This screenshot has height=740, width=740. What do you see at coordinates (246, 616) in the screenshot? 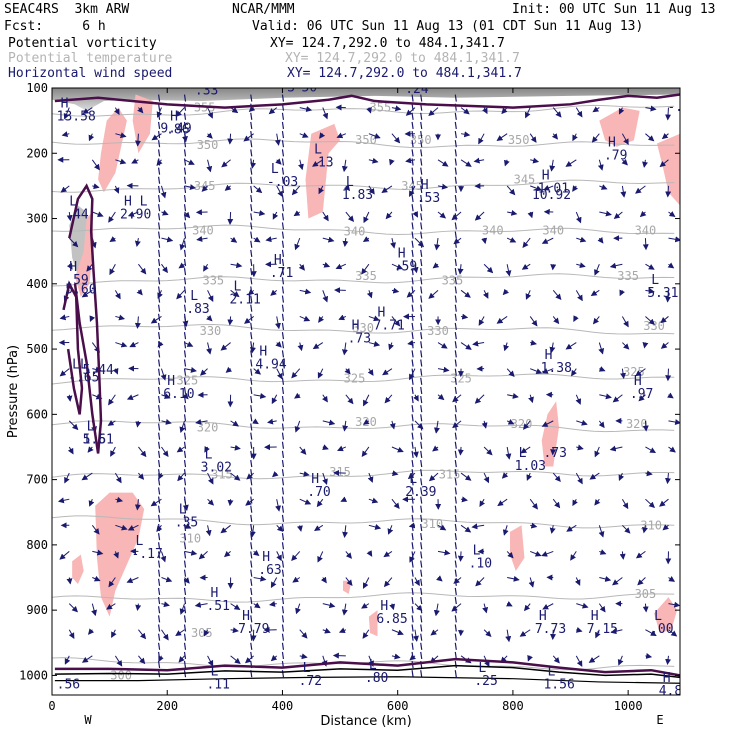
I see `hl-letter: H` at bounding box center [246, 616].